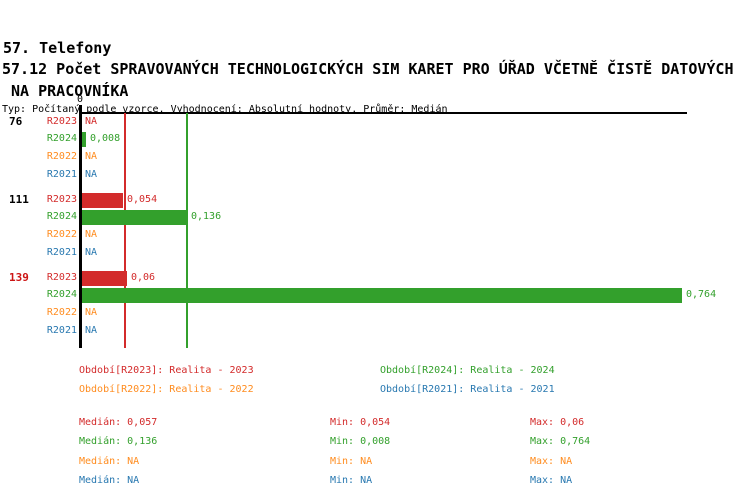  I want to click on bar-value-label-R2023: 0,054, so click(142, 199).